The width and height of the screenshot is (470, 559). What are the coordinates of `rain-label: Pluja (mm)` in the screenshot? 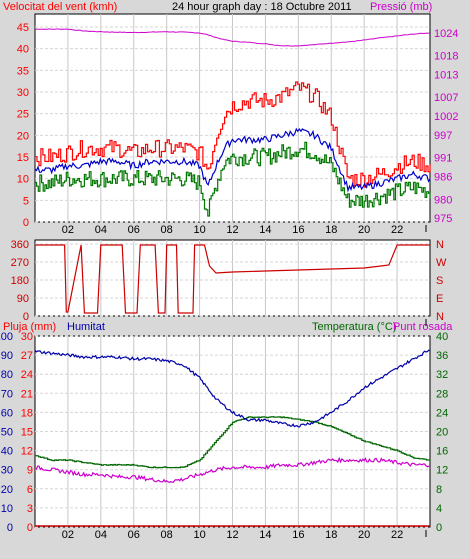 It's located at (29, 327).